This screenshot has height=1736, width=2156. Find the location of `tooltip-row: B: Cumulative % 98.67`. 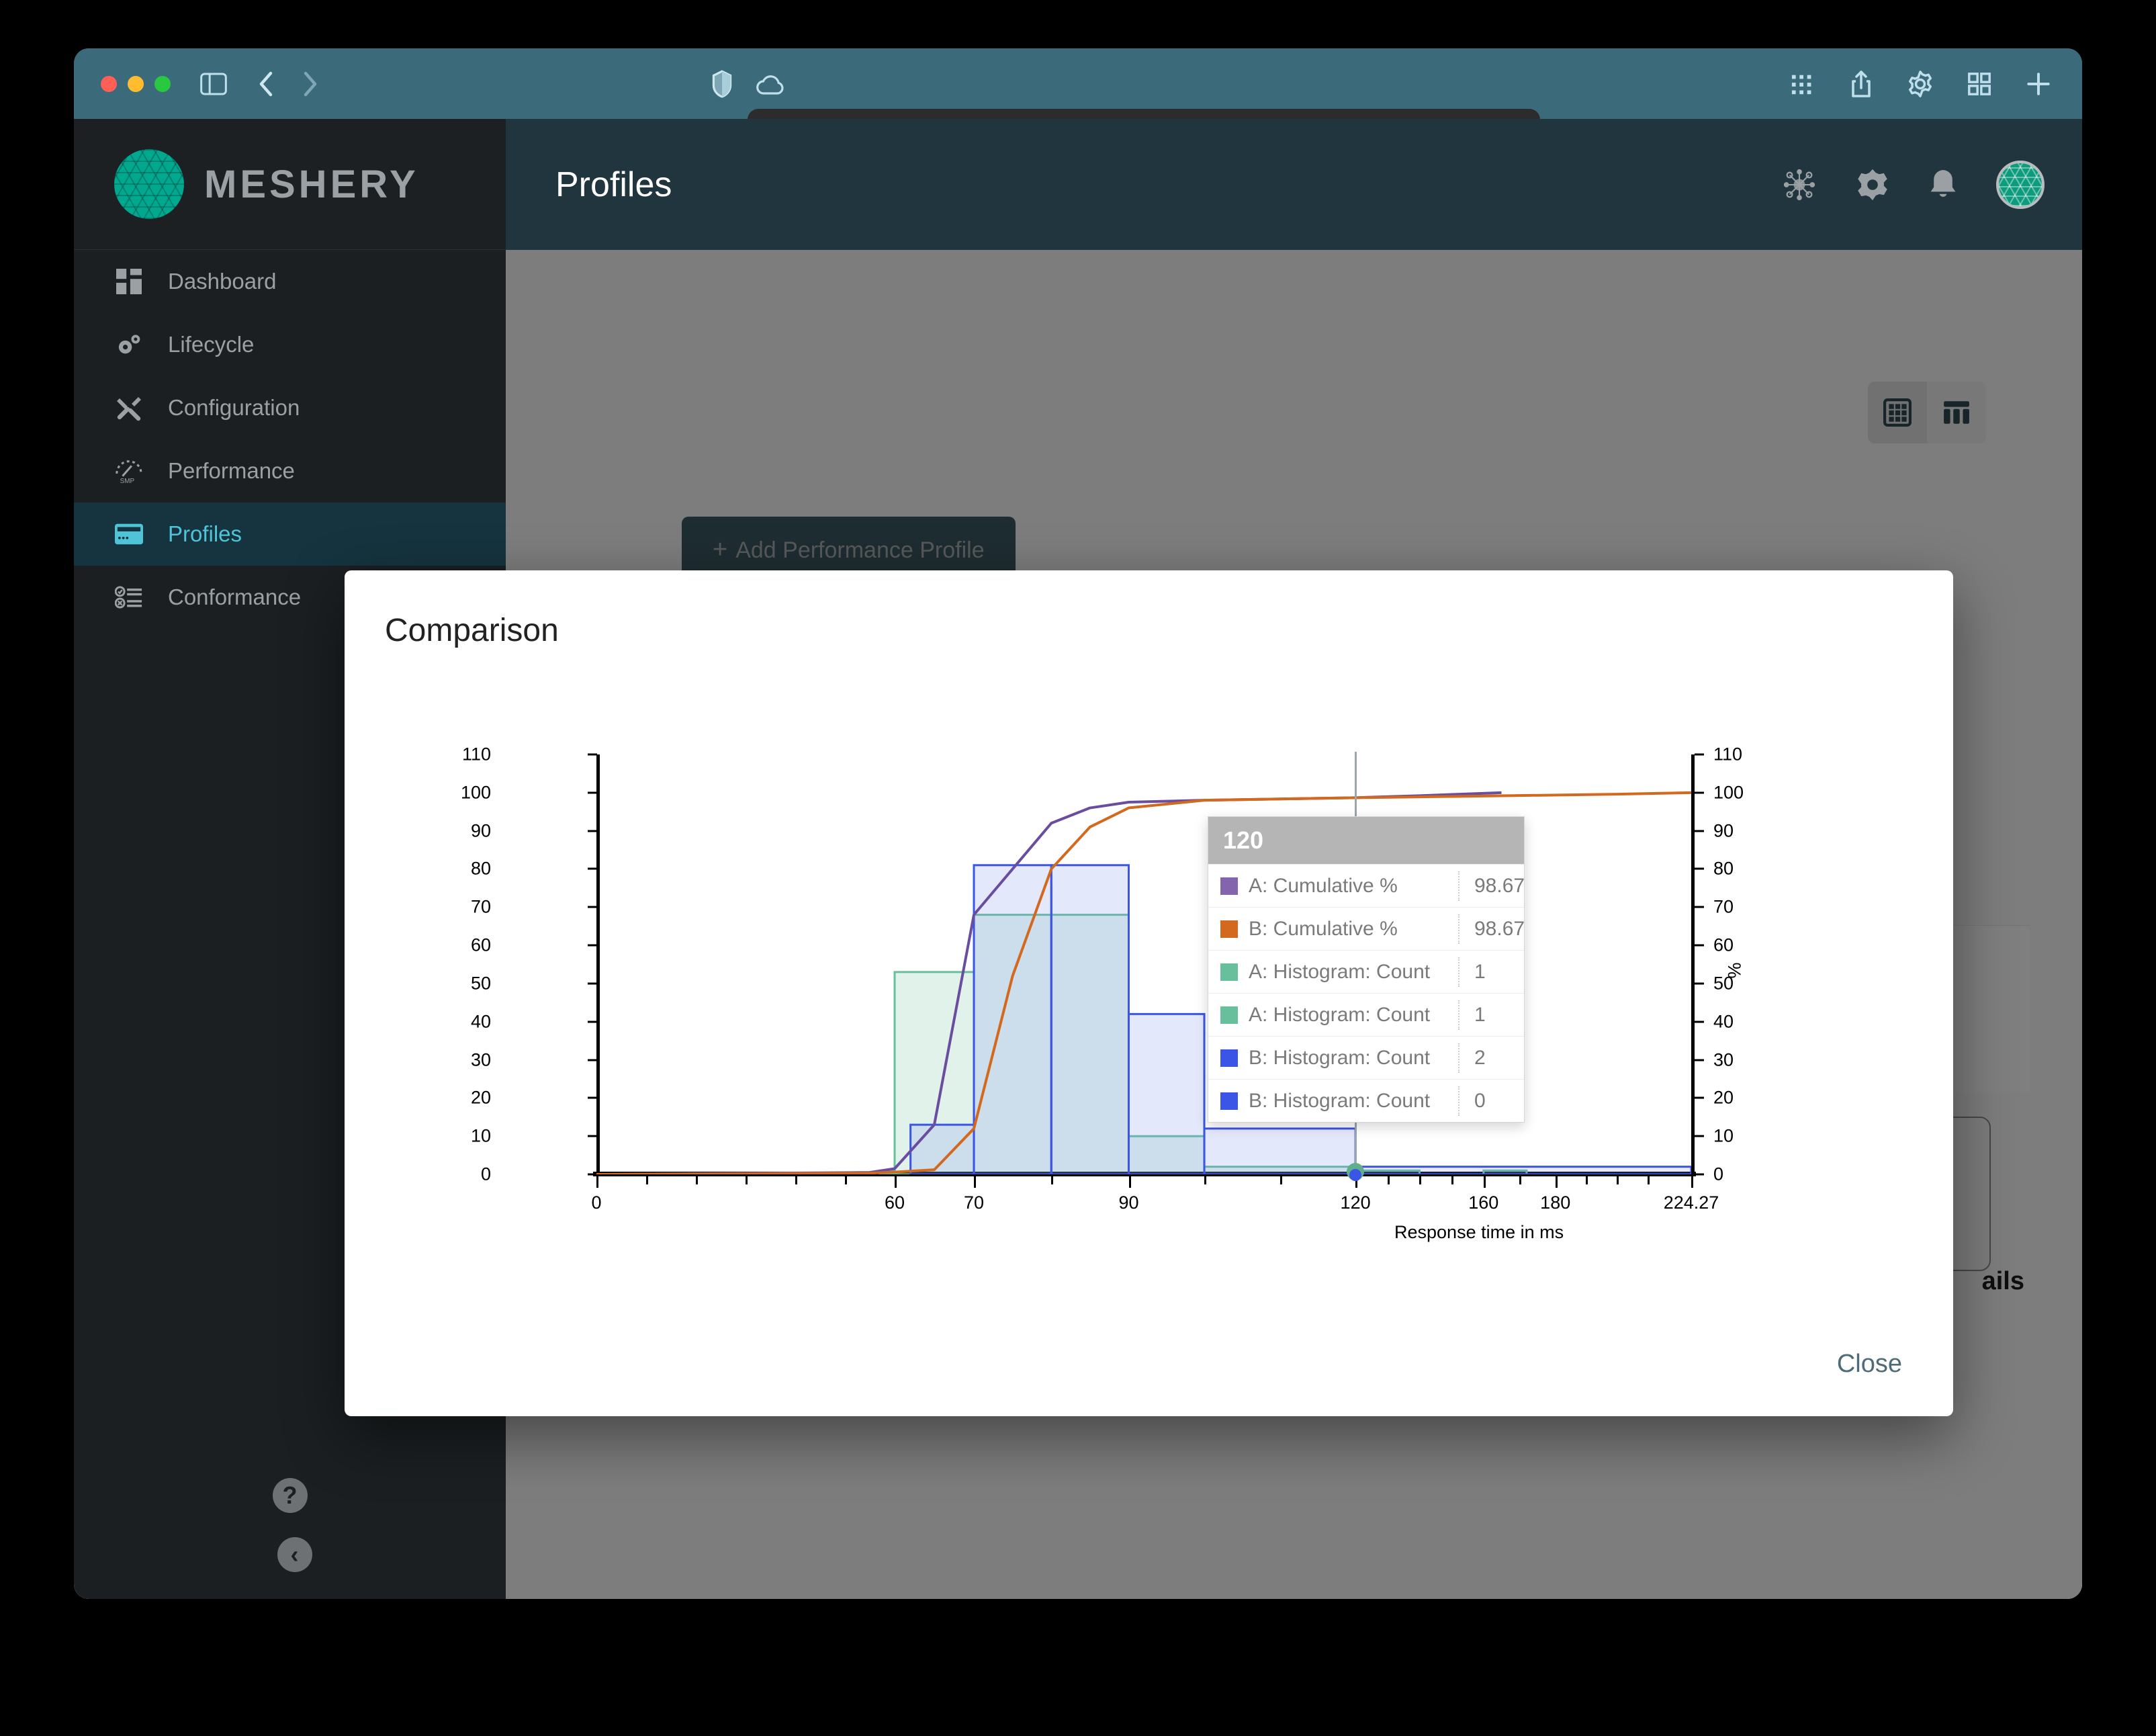

tooltip-row: B: Cumulative % 98.67 is located at coordinates (1366, 928).